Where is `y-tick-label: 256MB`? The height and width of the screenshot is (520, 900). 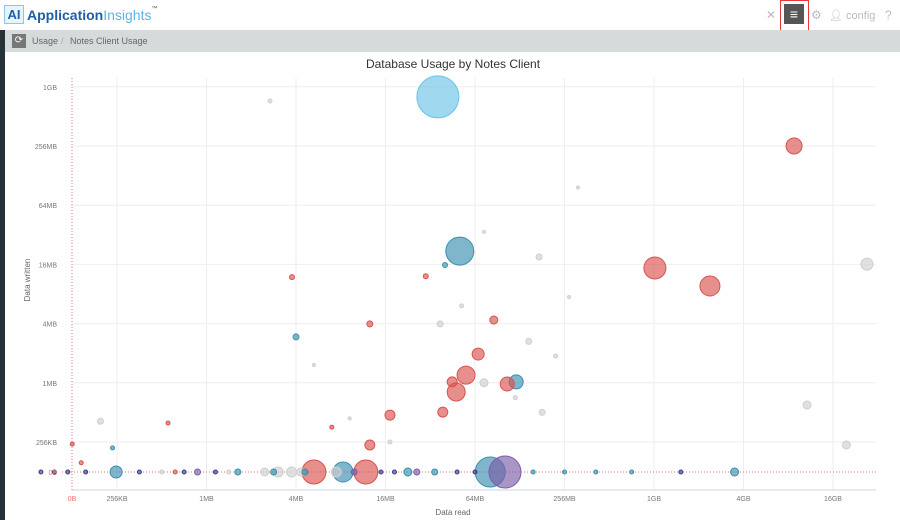 y-tick-label: 256MB is located at coordinates (46, 147).